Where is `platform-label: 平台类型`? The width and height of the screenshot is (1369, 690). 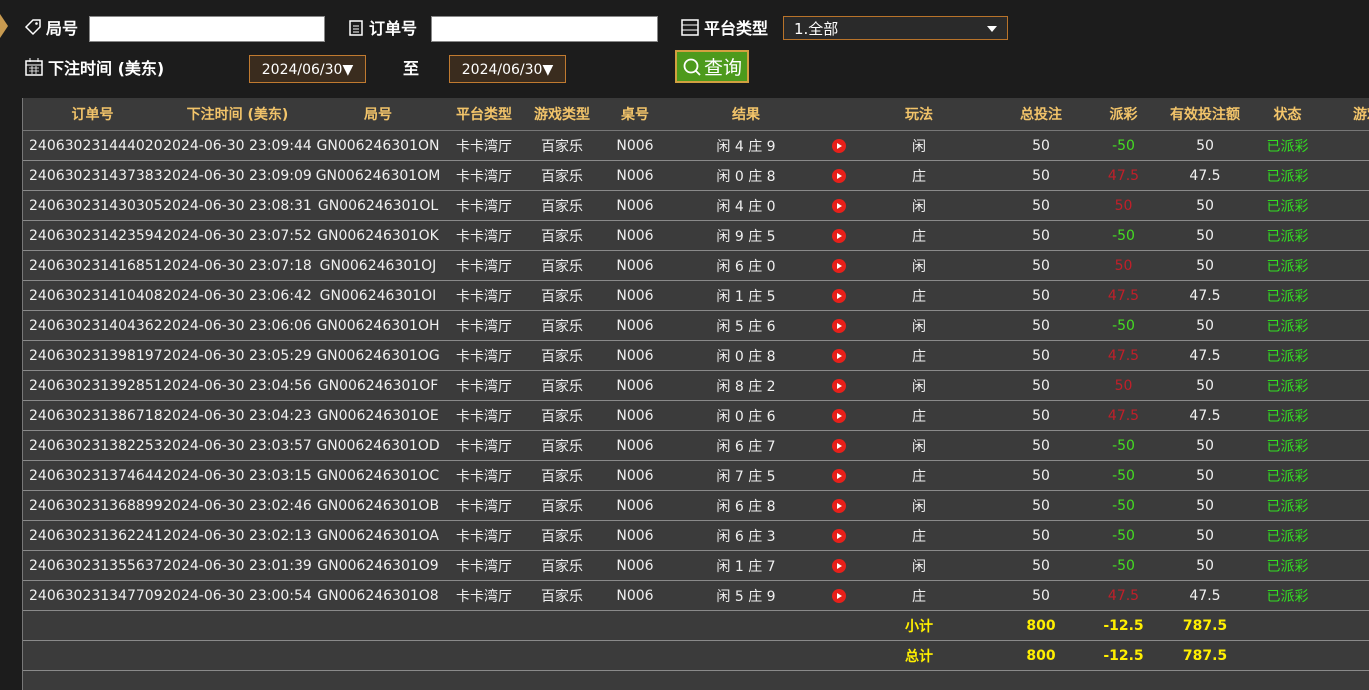
platform-label: 平台类型 is located at coordinates (724, 27).